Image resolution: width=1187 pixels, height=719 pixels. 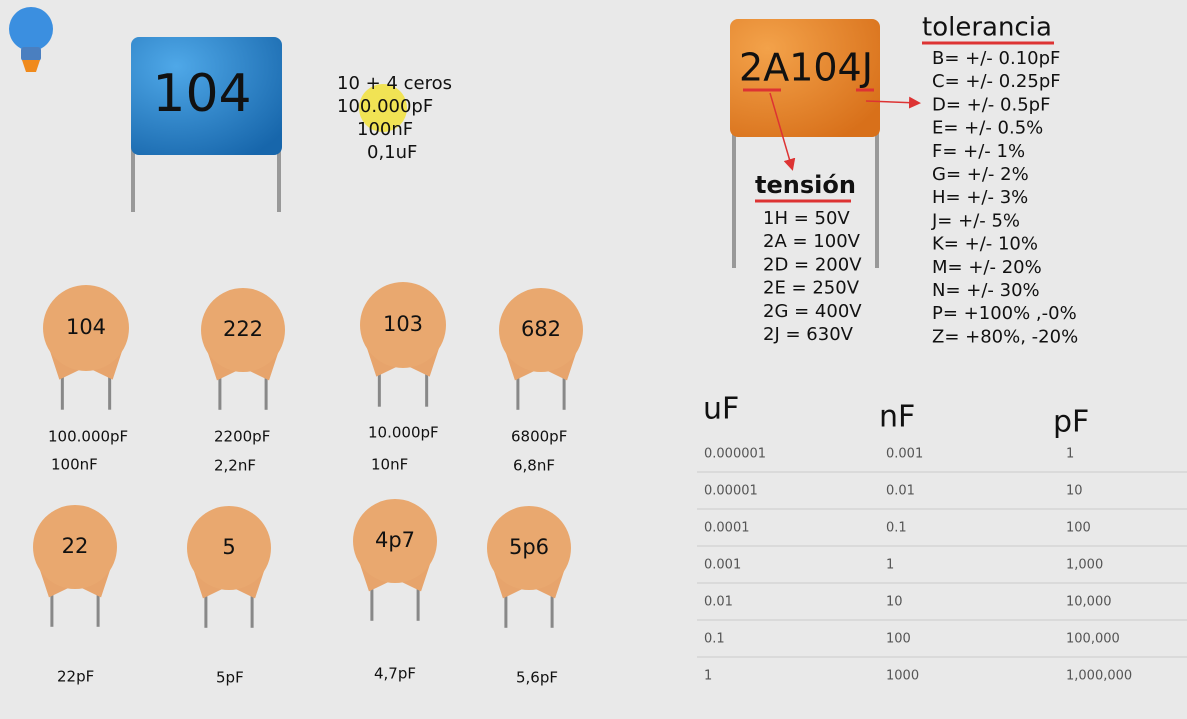 What do you see at coordinates (892, 143) in the screenshot?
I see `film-capacitor` at bounding box center [892, 143].